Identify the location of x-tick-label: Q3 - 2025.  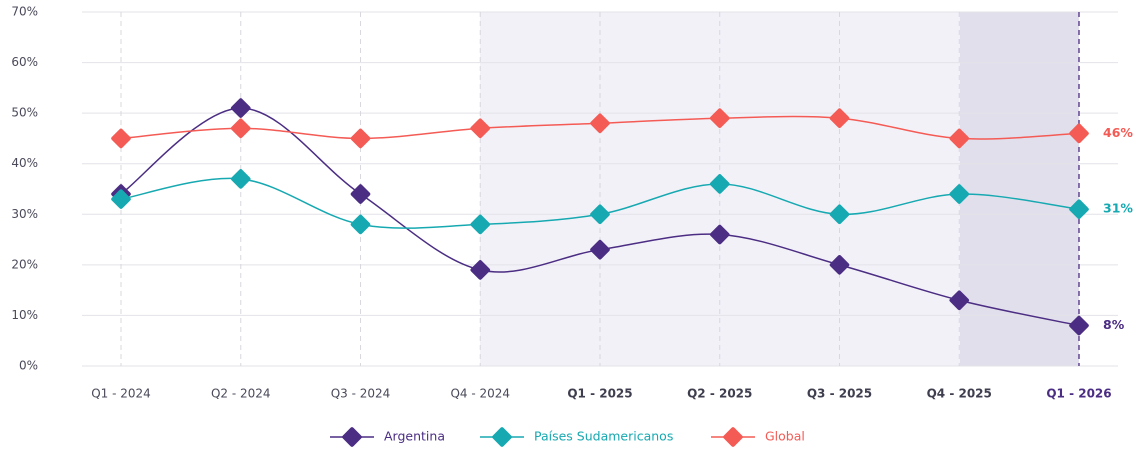
(839, 394).